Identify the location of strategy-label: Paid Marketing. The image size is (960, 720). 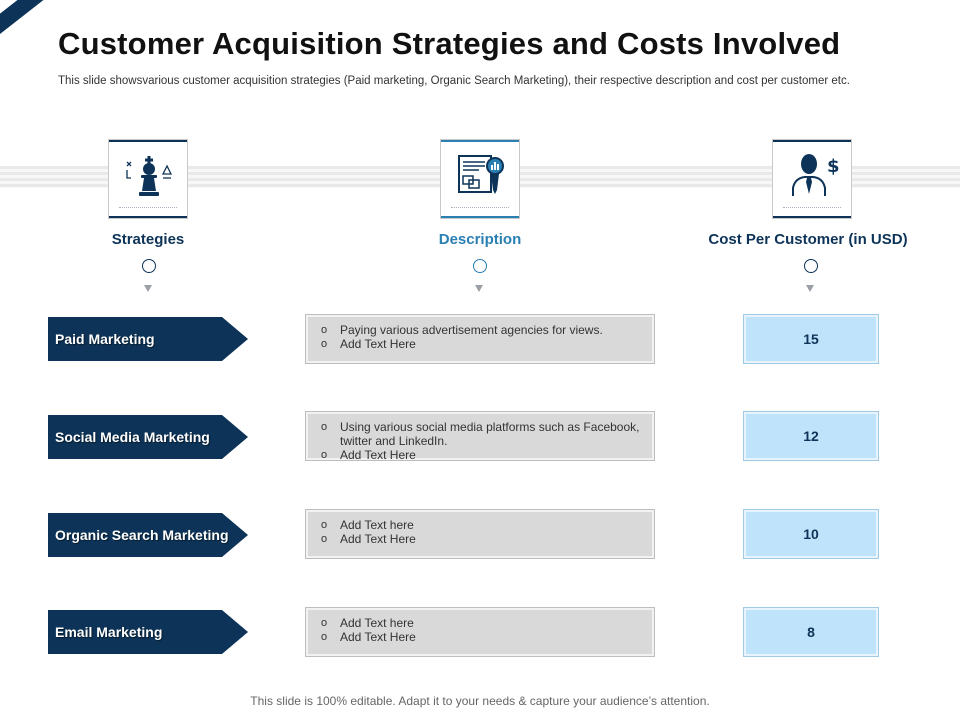
(148, 339).